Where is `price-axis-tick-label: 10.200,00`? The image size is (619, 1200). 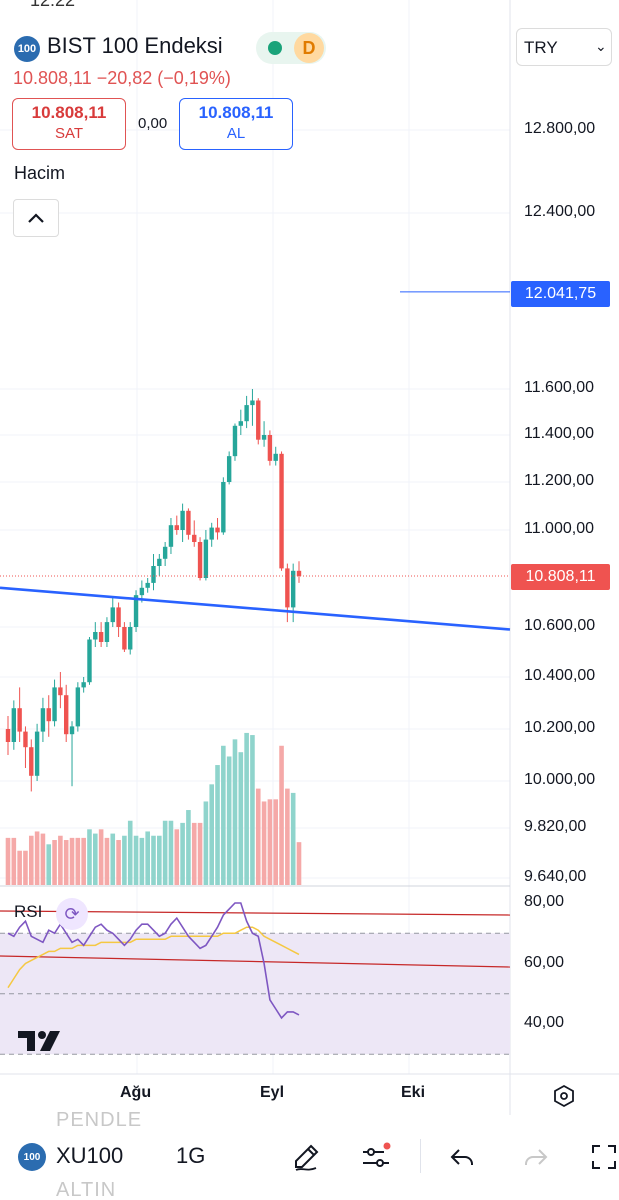 price-axis-tick-label: 10.200,00 is located at coordinates (560, 727).